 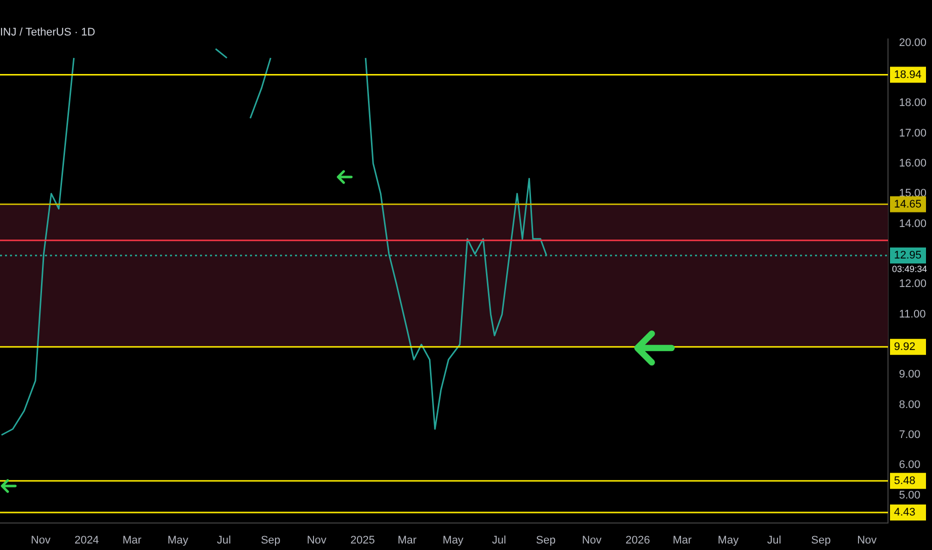 What do you see at coordinates (362, 540) in the screenshot?
I see `x-tick-label: 2025` at bounding box center [362, 540].